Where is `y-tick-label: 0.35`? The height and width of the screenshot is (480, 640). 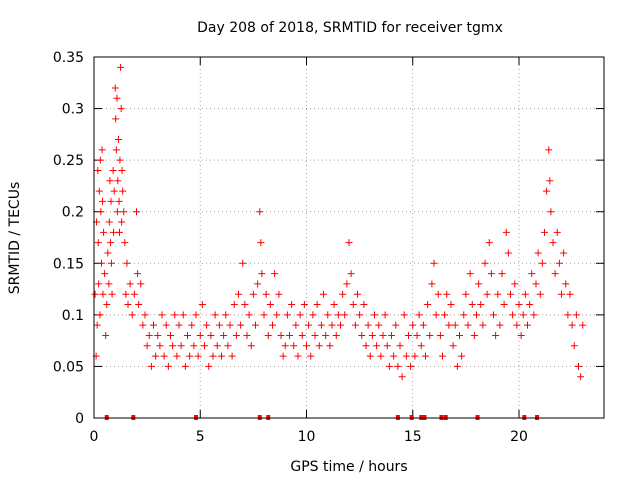
y-tick-label: 0.35 is located at coordinates (68, 58).